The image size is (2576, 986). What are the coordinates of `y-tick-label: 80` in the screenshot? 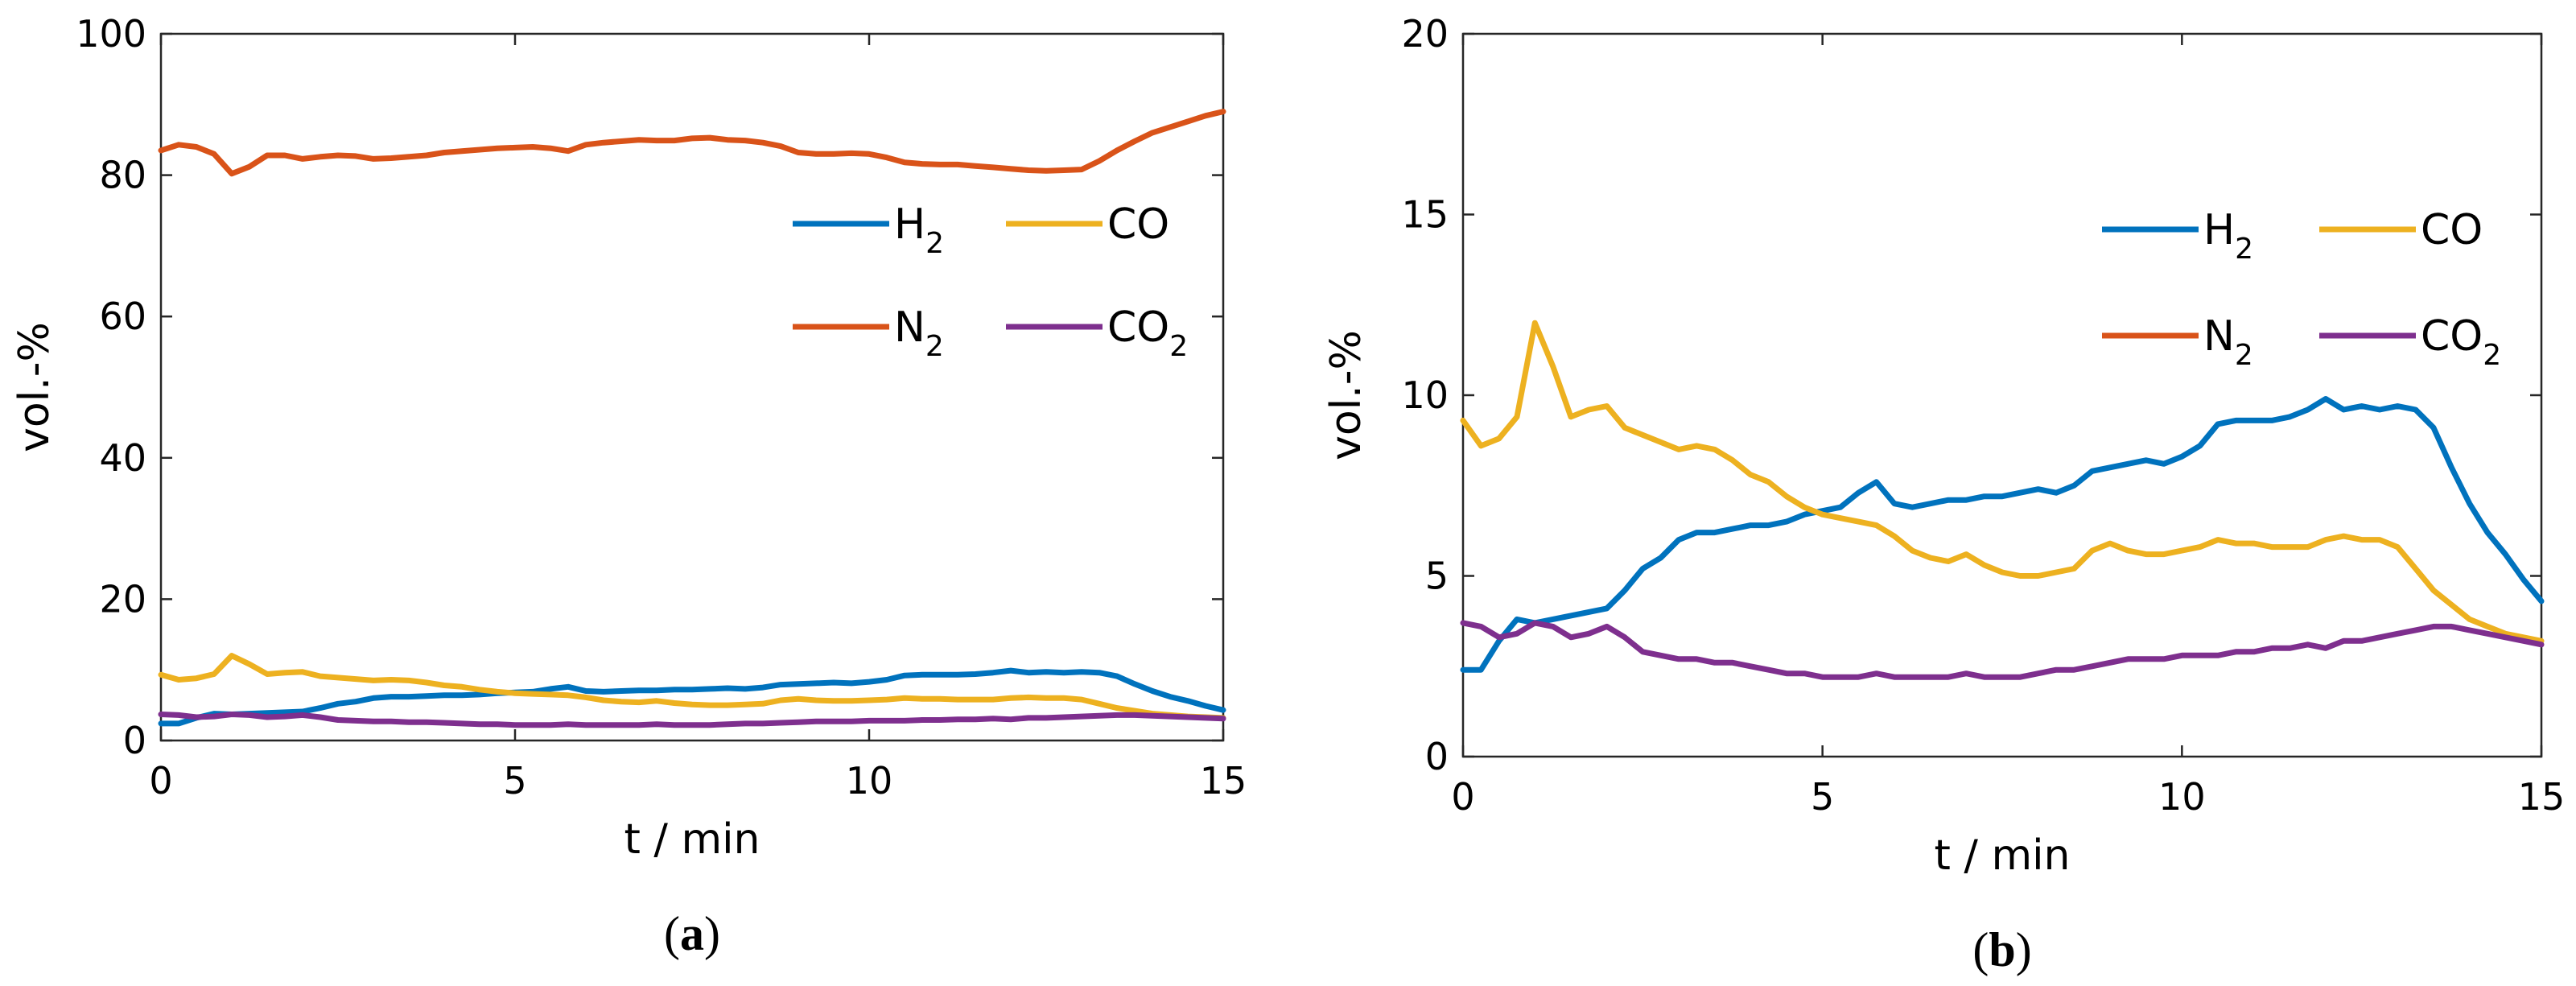 It's located at (122, 175).